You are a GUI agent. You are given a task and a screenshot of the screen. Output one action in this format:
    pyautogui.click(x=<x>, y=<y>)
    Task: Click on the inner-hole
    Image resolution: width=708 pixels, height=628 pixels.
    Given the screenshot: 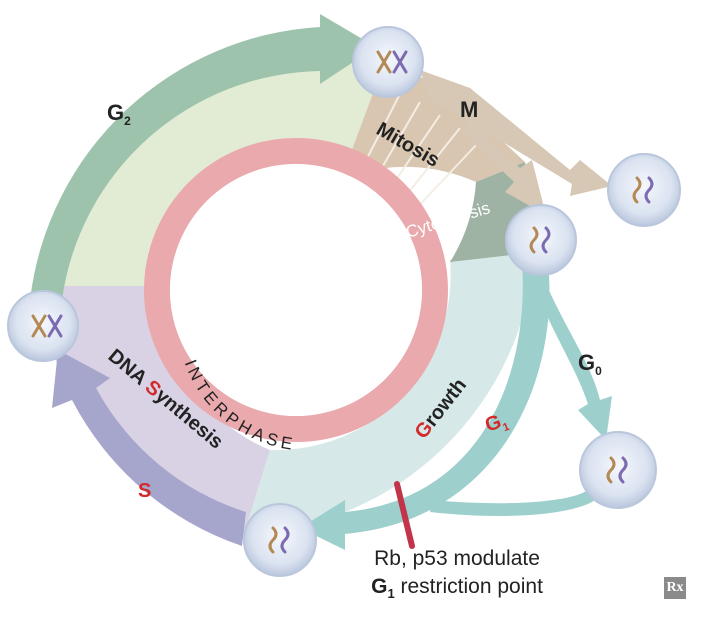 What is the action you would take?
    pyautogui.click(x=296, y=290)
    